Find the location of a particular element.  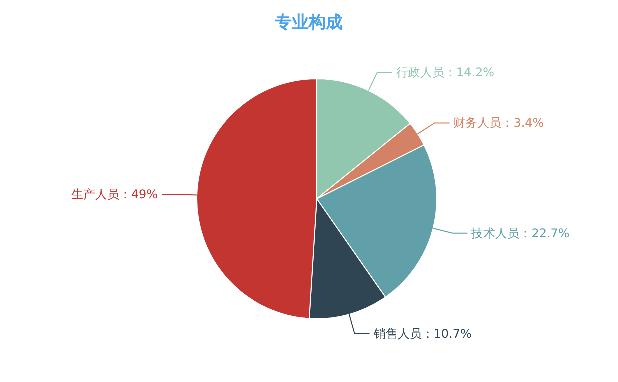

slice-label: 生产人员：49% is located at coordinates (114, 195).